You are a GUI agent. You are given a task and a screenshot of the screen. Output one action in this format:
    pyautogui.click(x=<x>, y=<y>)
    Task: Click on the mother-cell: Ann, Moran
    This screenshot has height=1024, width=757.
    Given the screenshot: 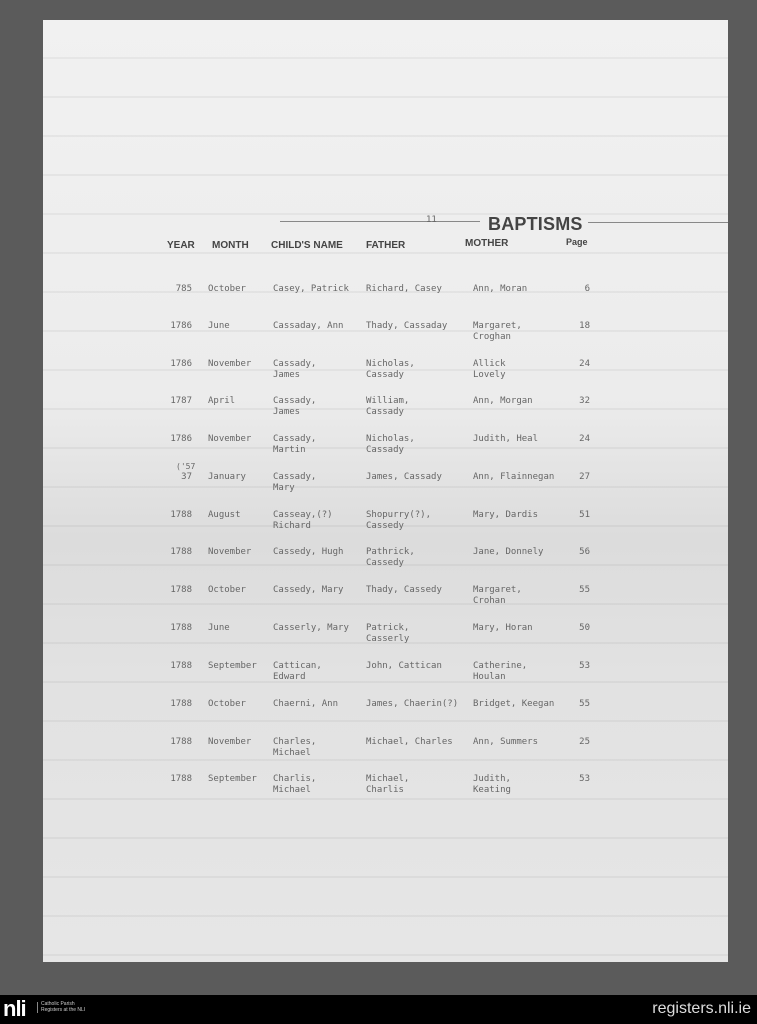 What is the action you would take?
    pyautogui.click(x=500, y=289)
    